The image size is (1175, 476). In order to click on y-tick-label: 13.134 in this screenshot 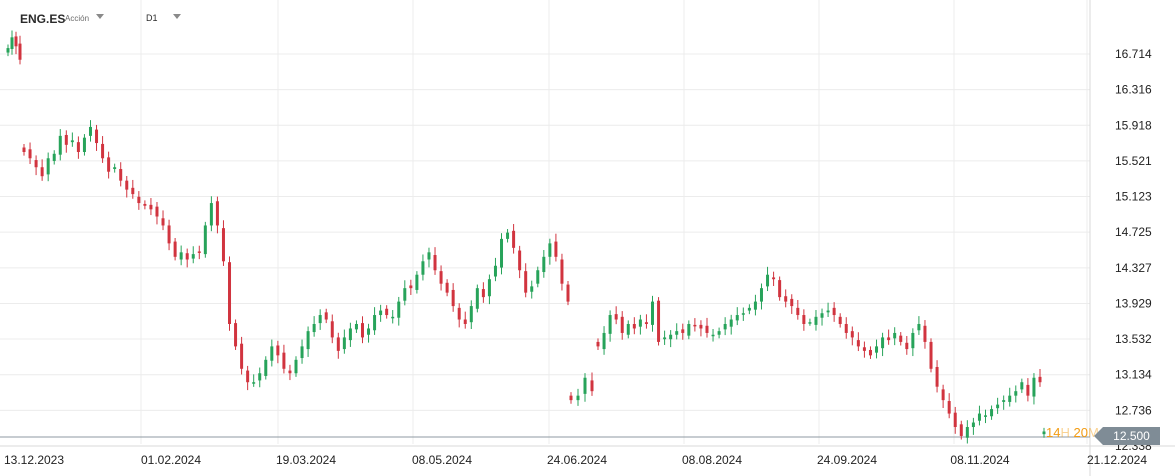, I will do `click(1133, 375)`.